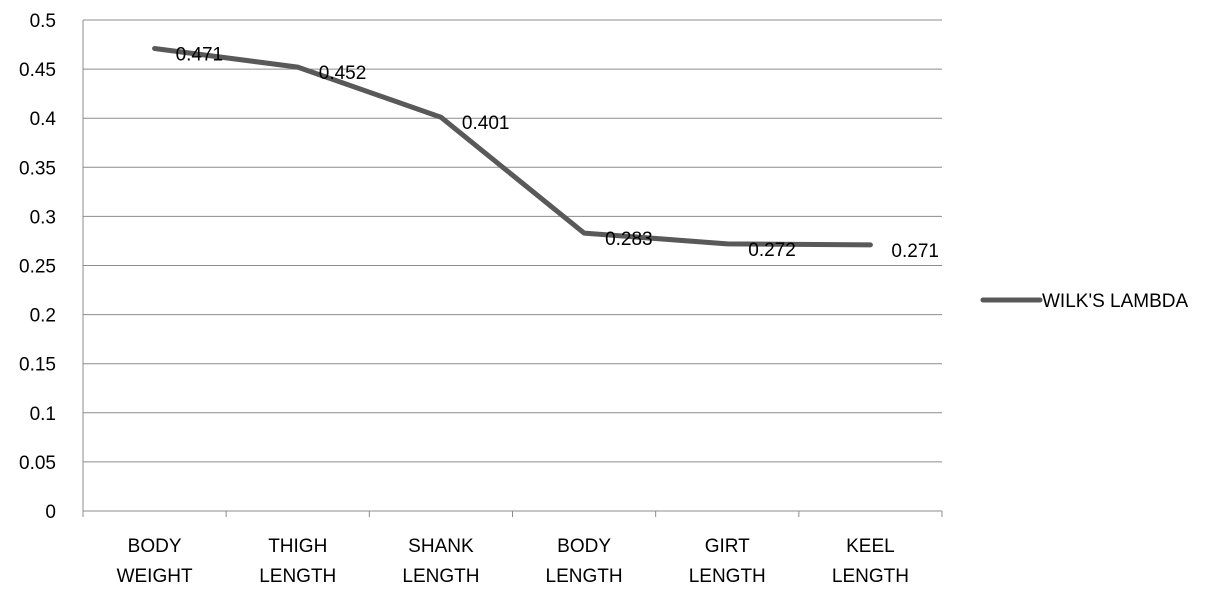  I want to click on y-tick-label: 0.25, so click(37, 267).